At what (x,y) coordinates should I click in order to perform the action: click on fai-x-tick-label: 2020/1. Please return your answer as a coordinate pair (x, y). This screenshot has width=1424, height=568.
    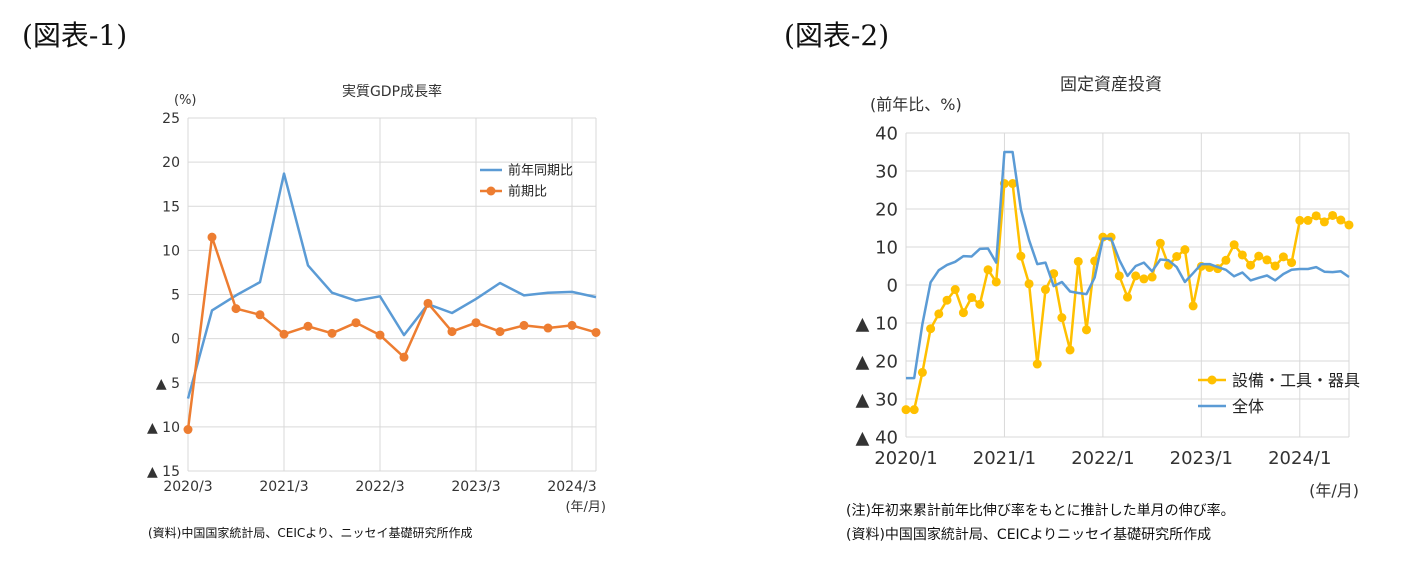
    Looking at the image, I should click on (905, 458).